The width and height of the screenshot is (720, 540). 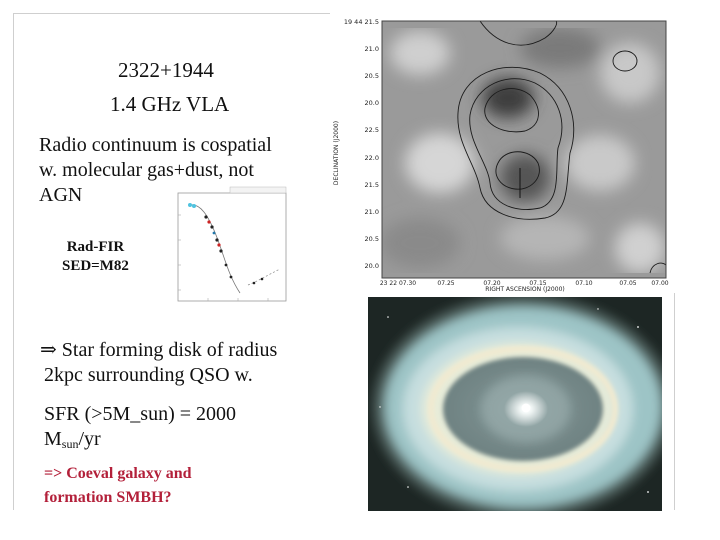 What do you see at coordinates (336, 153) in the screenshot?
I see `y-axis-label: DECLINATION (J2000)` at bounding box center [336, 153].